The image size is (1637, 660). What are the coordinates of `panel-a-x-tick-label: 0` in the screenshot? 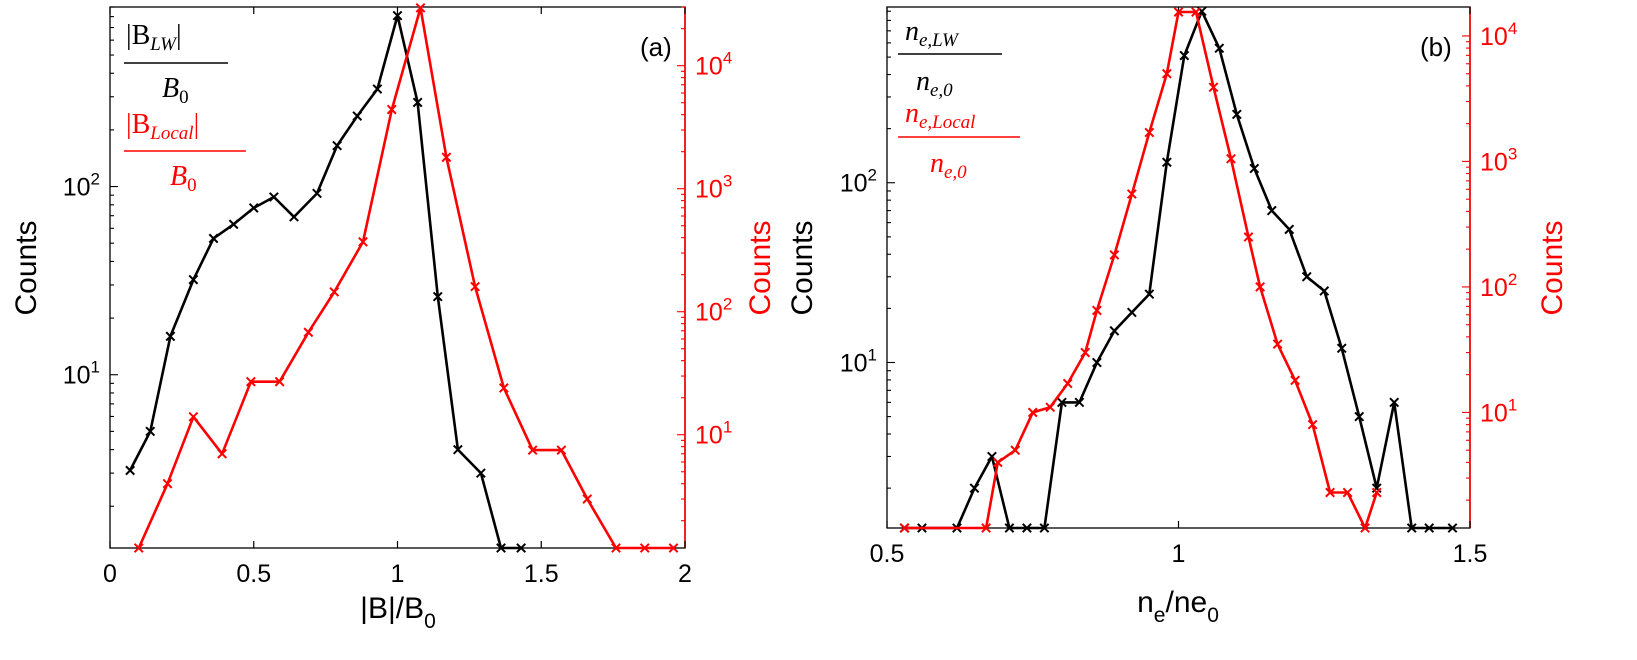 It's located at (110, 574).